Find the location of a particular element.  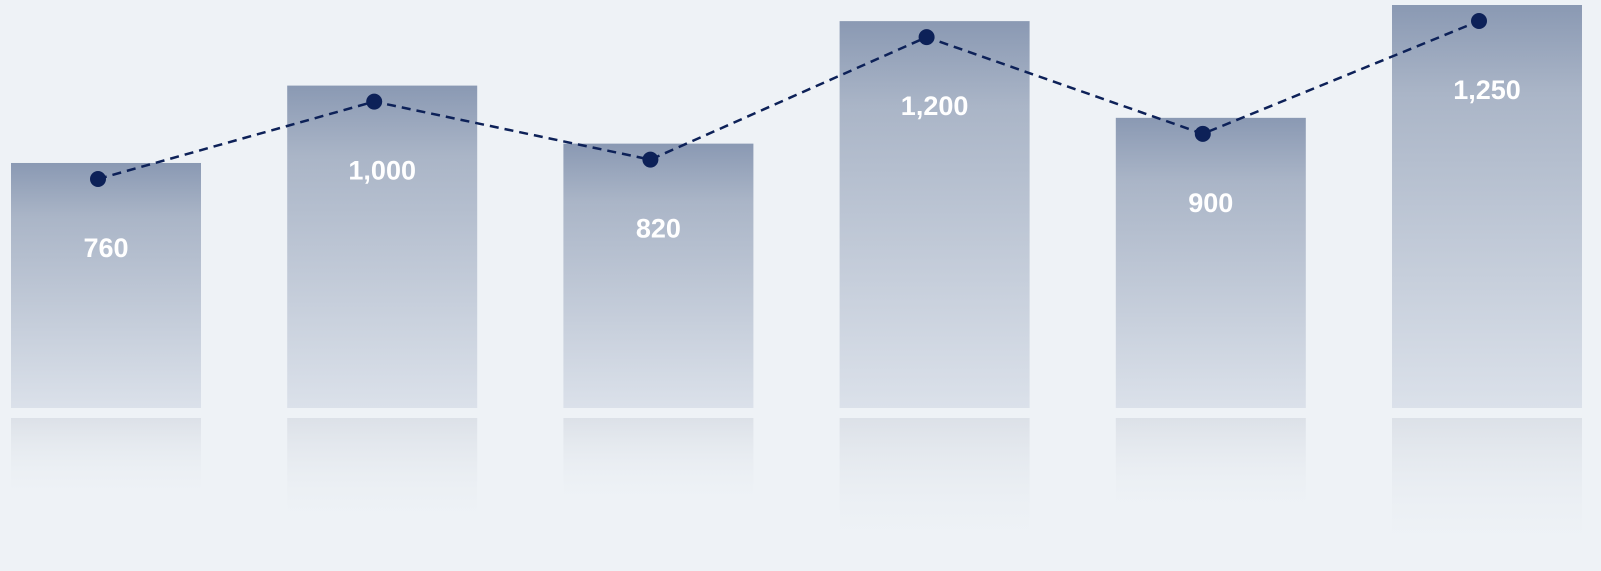

data-label-5: 900 is located at coordinates (1210, 203).